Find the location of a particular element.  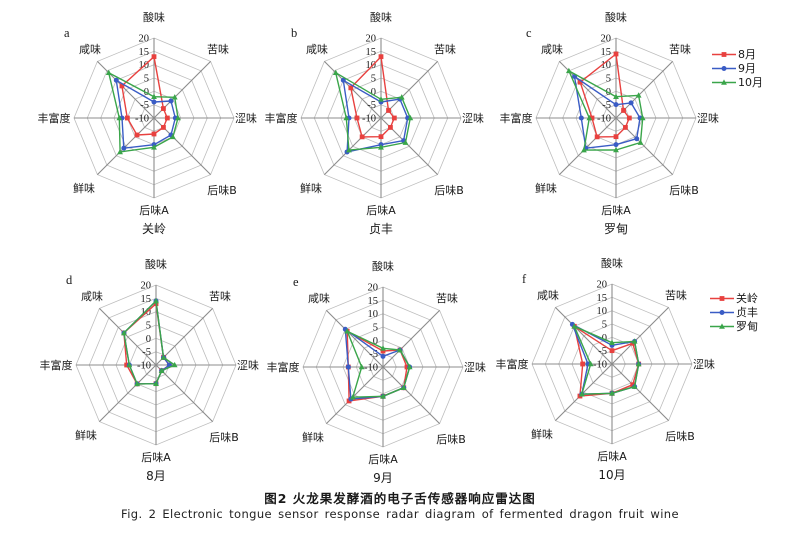

radar-panel-a: 20 15 10 5 0 -5 -10 酸味 苦味 涩味 后味B 后味A 鲜味 丰富度 咸味 a 关岭 is located at coordinates (149, 122).